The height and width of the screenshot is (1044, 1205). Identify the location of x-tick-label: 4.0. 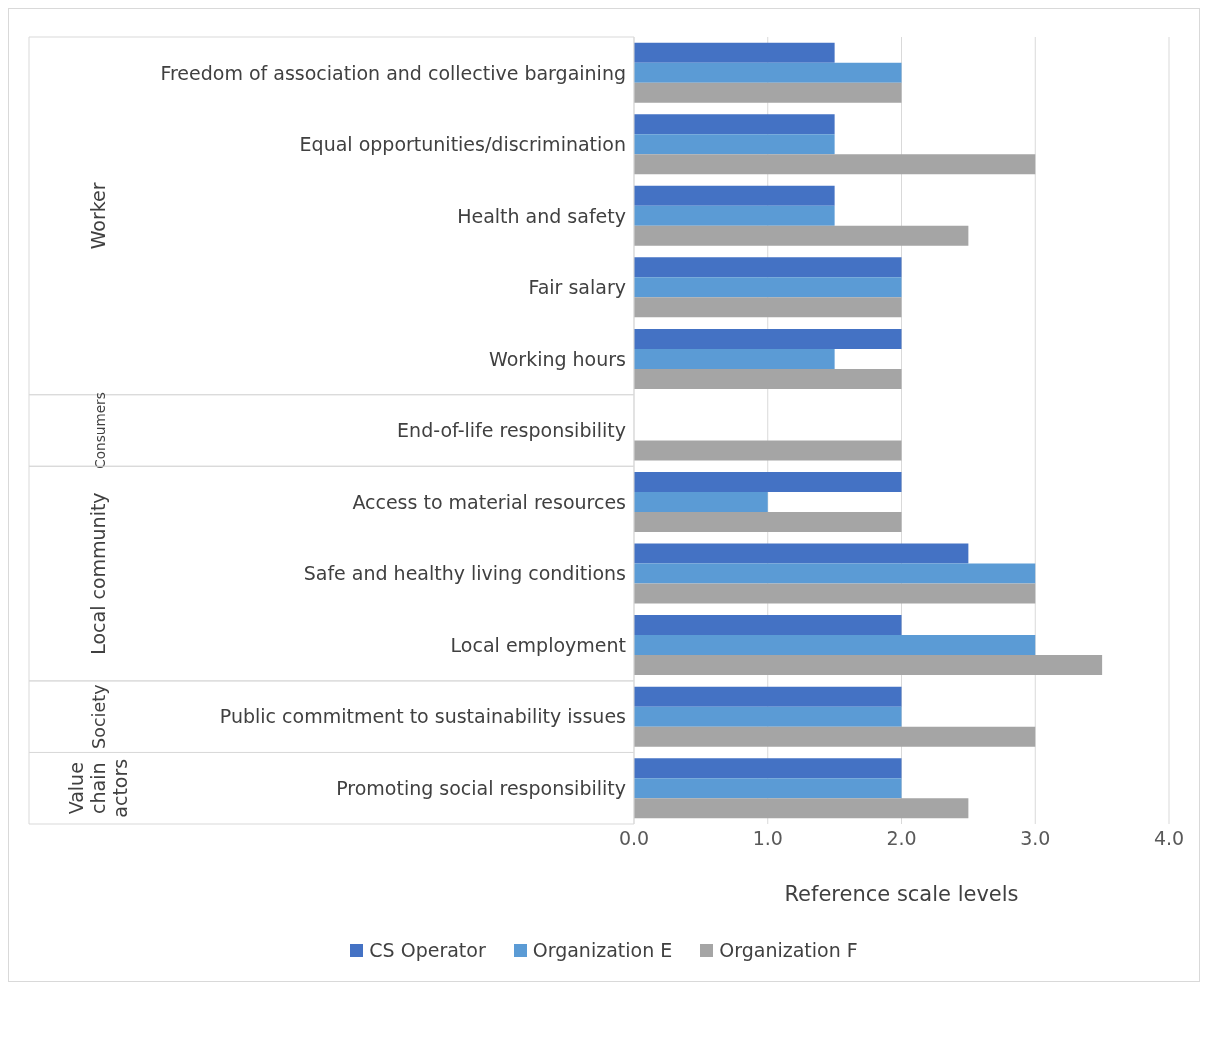
(1169, 838).